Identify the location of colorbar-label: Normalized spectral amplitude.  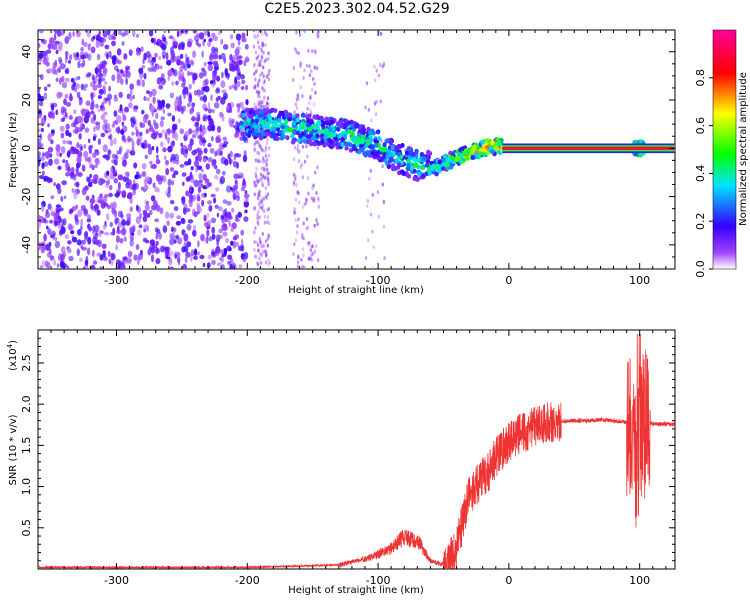
(743, 149).